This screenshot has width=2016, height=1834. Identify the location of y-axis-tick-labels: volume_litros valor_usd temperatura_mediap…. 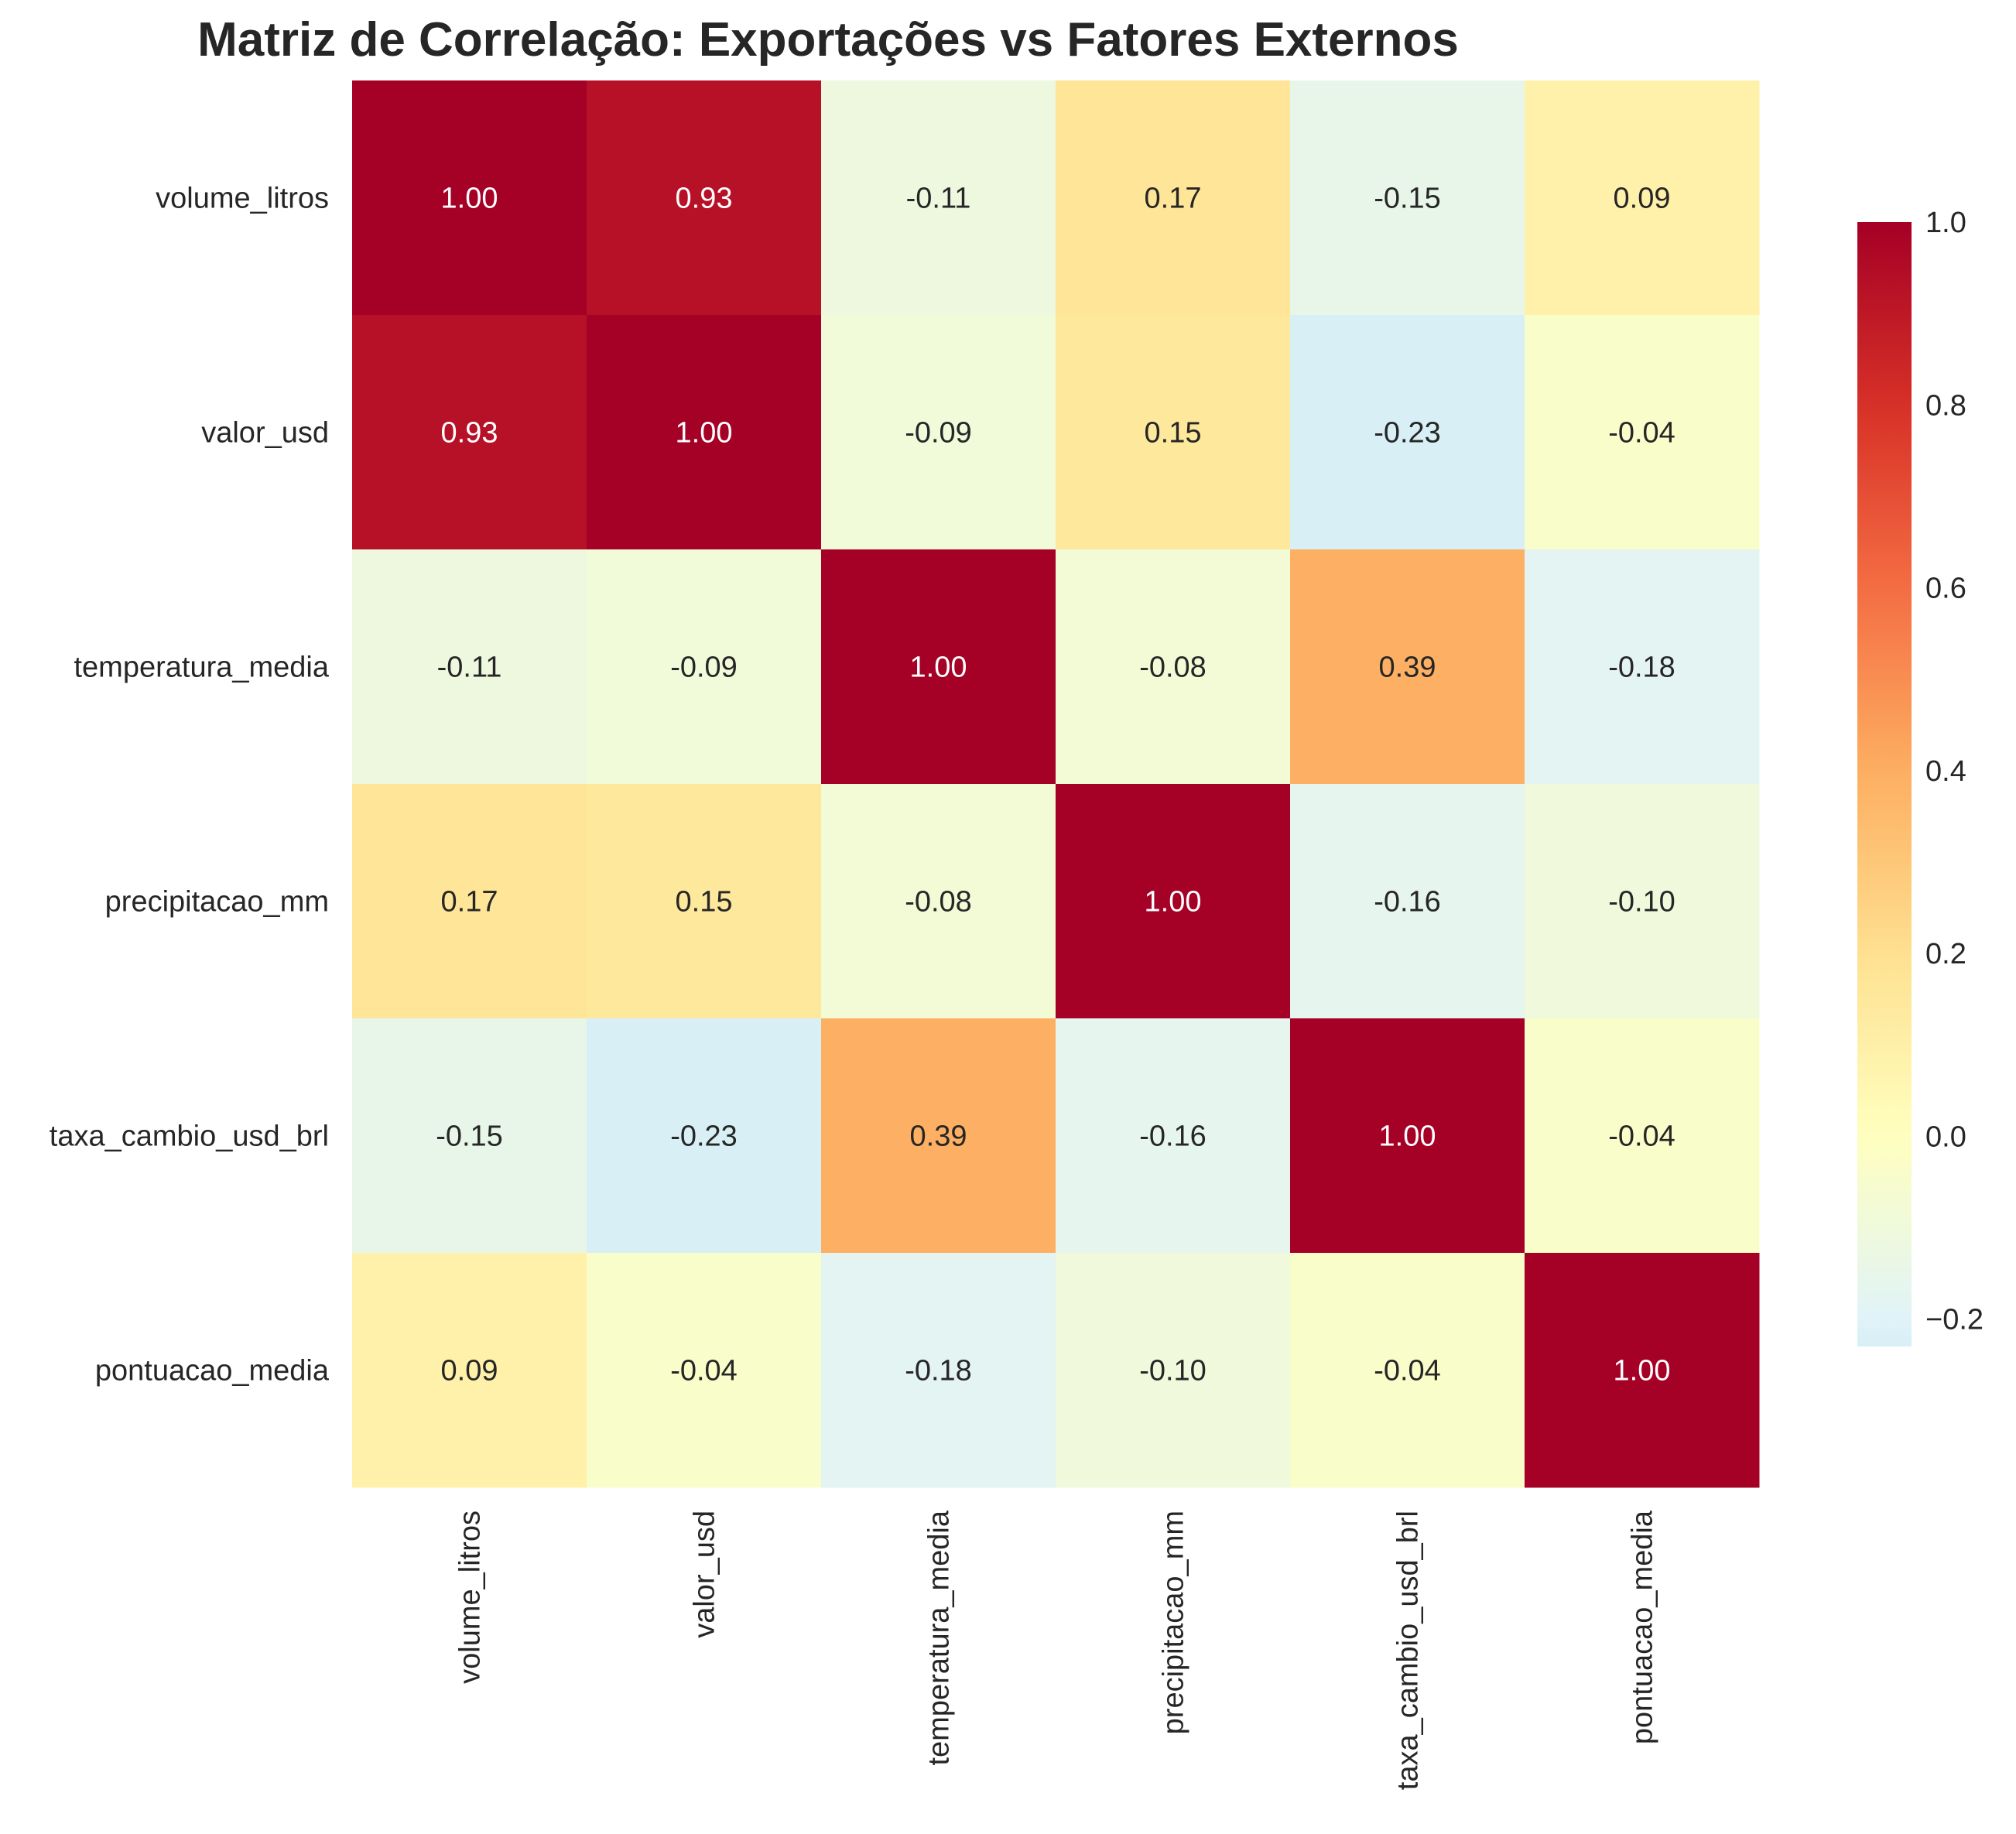
(190, 785).